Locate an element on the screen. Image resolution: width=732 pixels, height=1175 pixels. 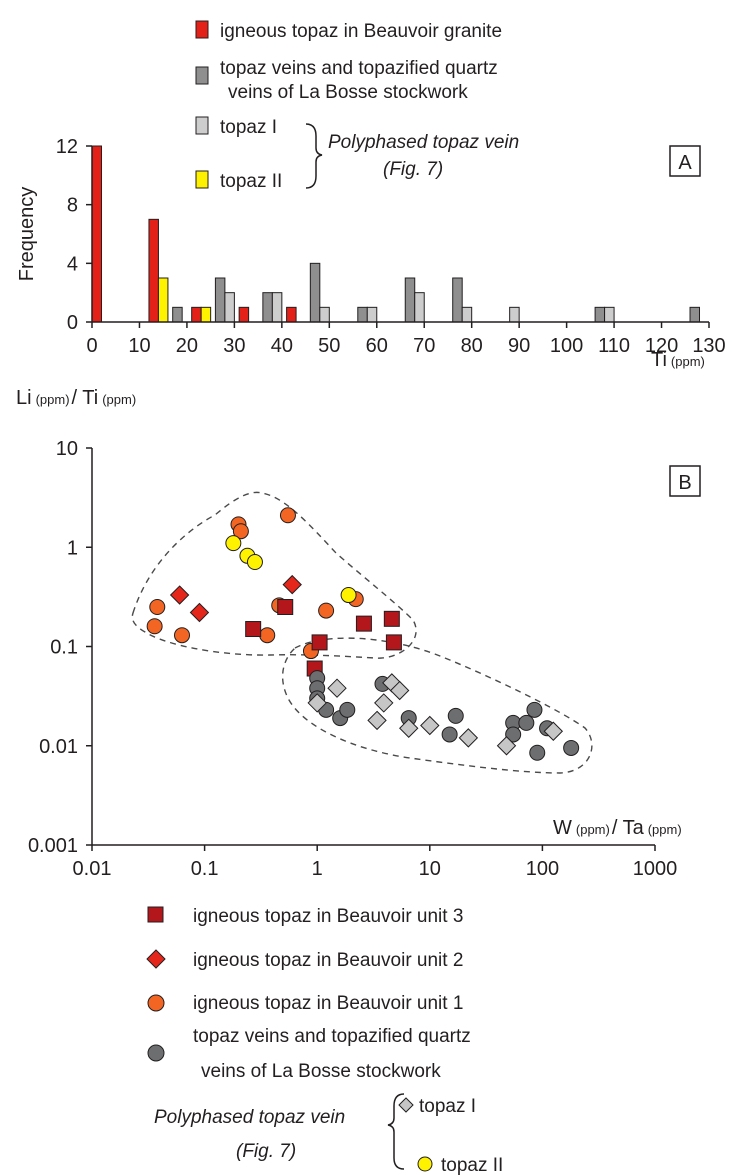
legend-bracket is located at coordinates (314, 156).